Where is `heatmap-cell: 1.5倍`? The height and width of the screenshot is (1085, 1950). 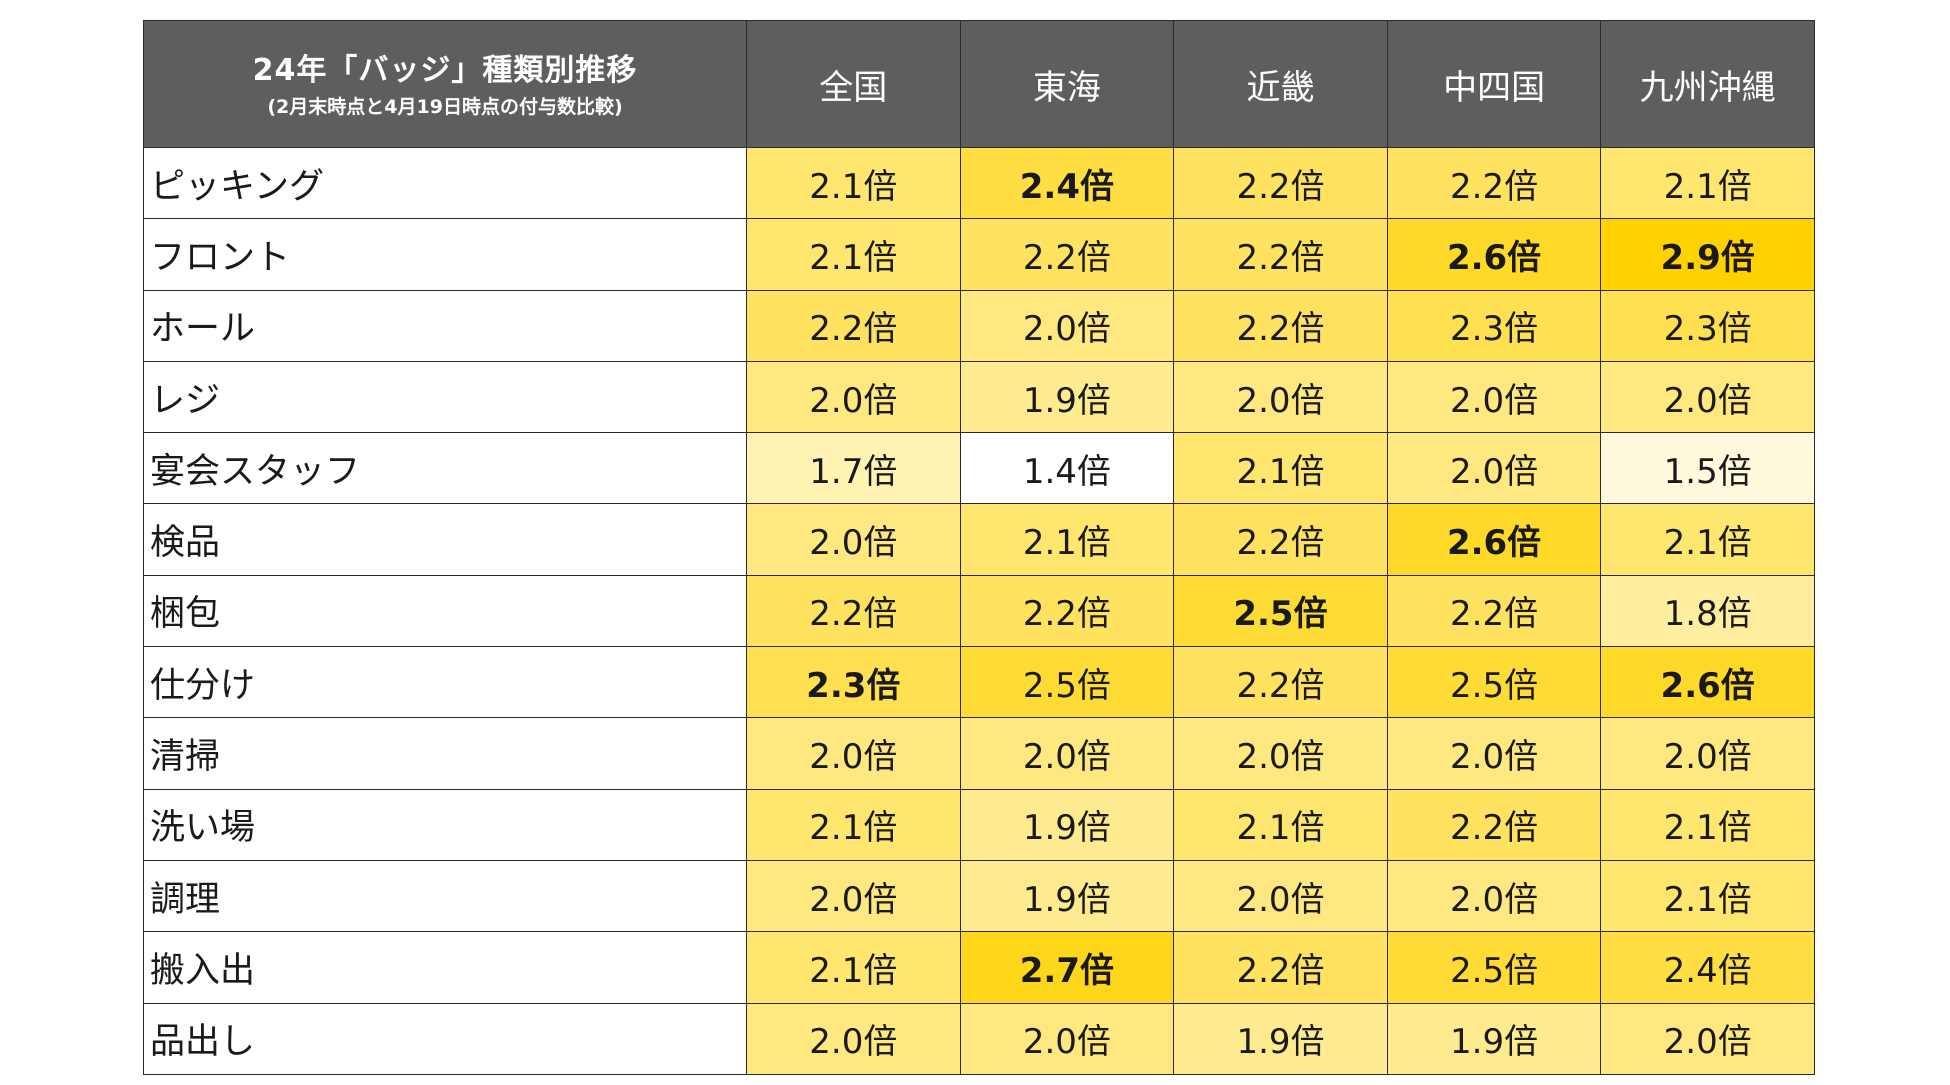
heatmap-cell: 1.5倍 is located at coordinates (1707, 468).